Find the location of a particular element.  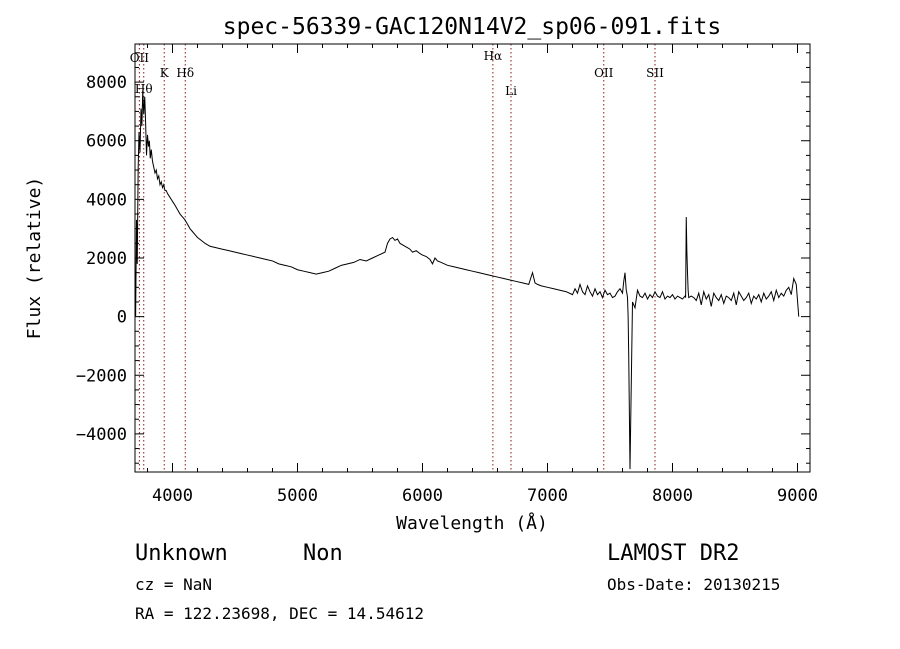

x-tick-label: 4000 is located at coordinates (172, 496).